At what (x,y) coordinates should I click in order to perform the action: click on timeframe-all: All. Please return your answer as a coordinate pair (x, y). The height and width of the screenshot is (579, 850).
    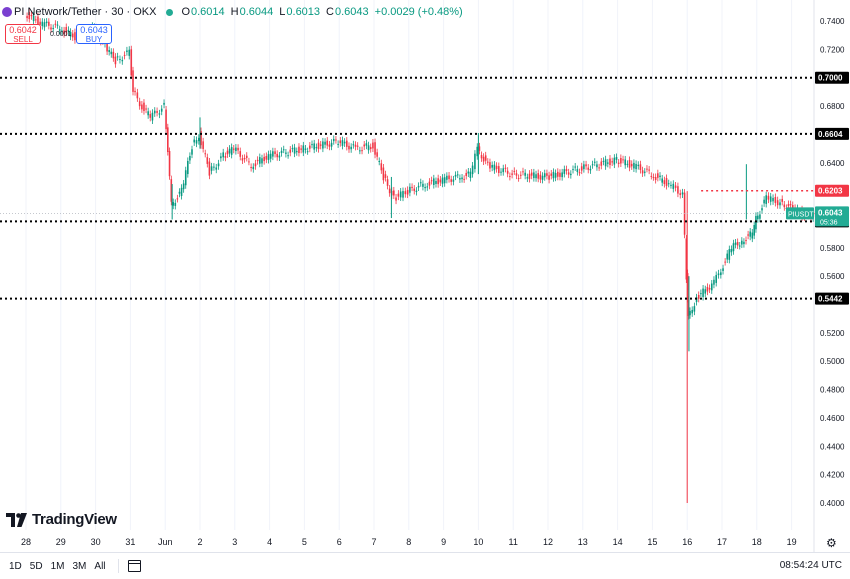
    Looking at the image, I should click on (100, 566).